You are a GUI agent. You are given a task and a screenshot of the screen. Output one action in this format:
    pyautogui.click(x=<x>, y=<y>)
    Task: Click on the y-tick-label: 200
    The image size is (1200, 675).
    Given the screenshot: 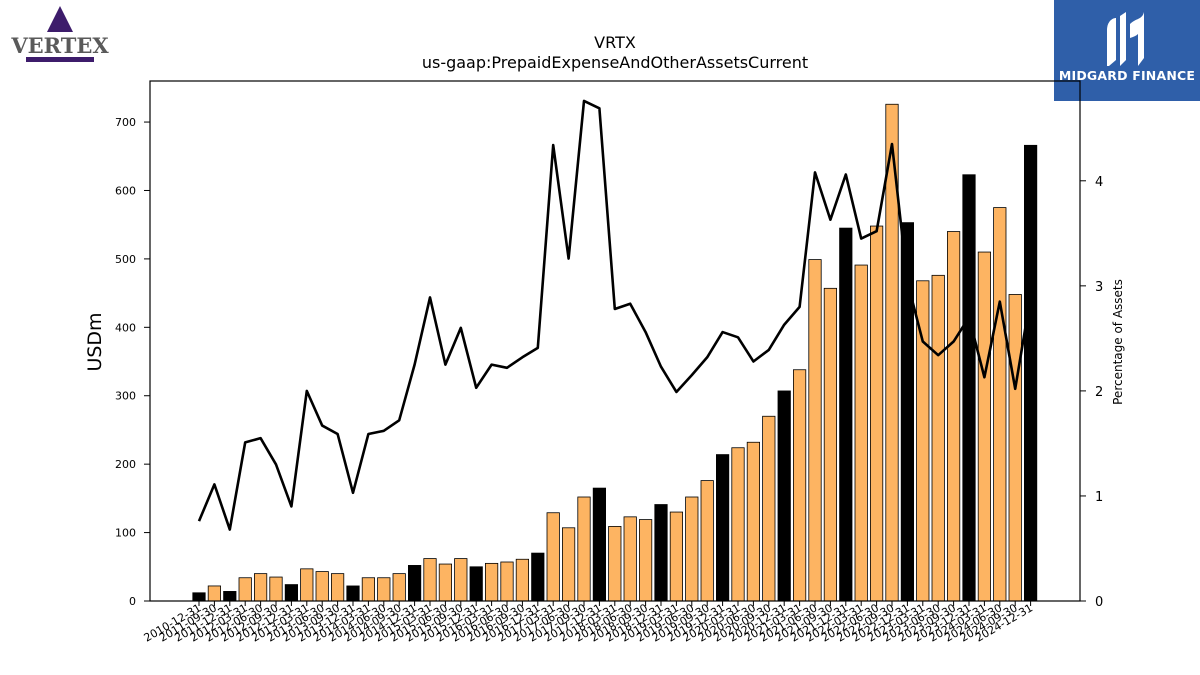 What is the action you would take?
    pyautogui.click(x=125, y=464)
    